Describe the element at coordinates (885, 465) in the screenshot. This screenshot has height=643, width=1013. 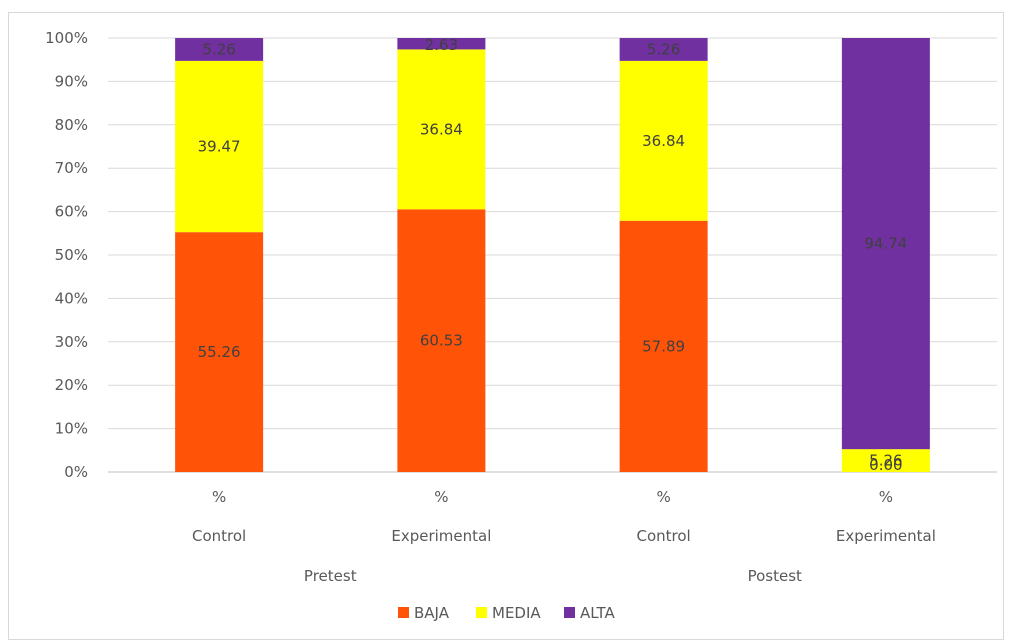
I see `data-label: 0.00` at that location.